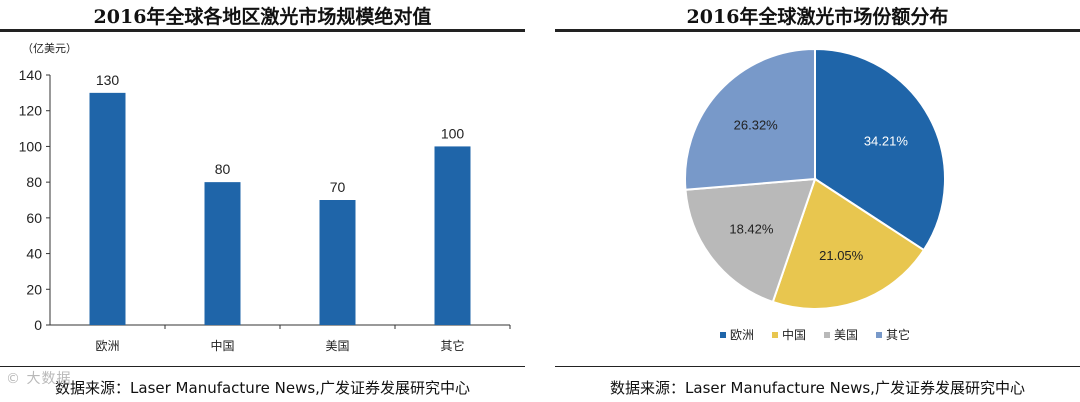 Image resolution: width=1080 pixels, height=402 pixels. What do you see at coordinates (222, 345) in the screenshot?
I see `x-tick-label: 中国` at bounding box center [222, 345].